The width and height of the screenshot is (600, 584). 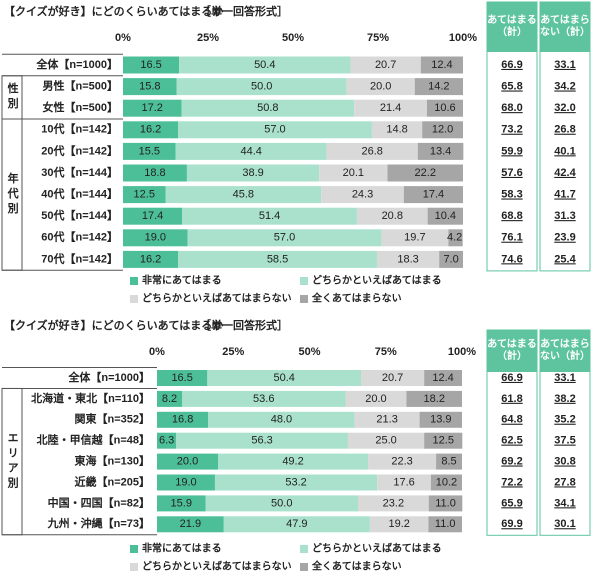 What do you see at coordinates (79, 150) in the screenshot?
I see `category-label: 20代【n=142】` at bounding box center [79, 150].